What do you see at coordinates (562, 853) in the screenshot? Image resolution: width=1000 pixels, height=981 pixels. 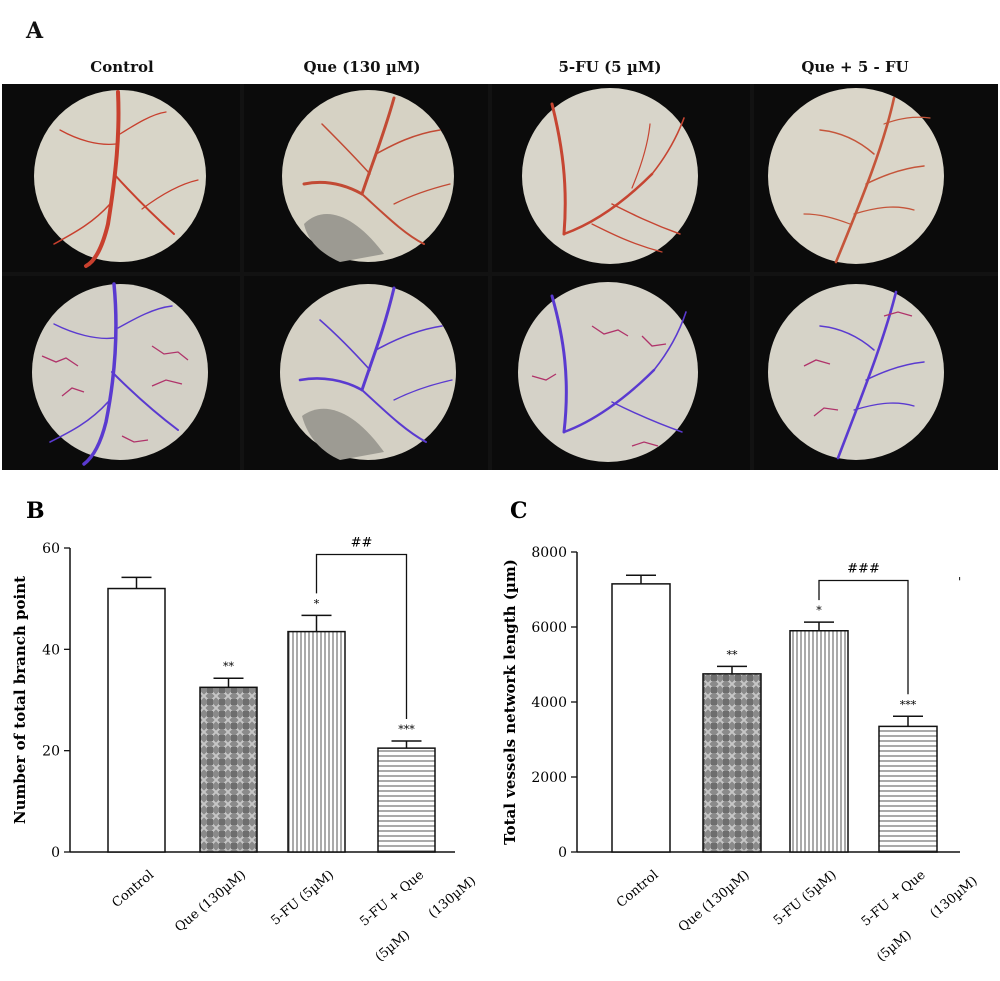 I see `chart-c-y-tick-label: 0` at bounding box center [562, 853].